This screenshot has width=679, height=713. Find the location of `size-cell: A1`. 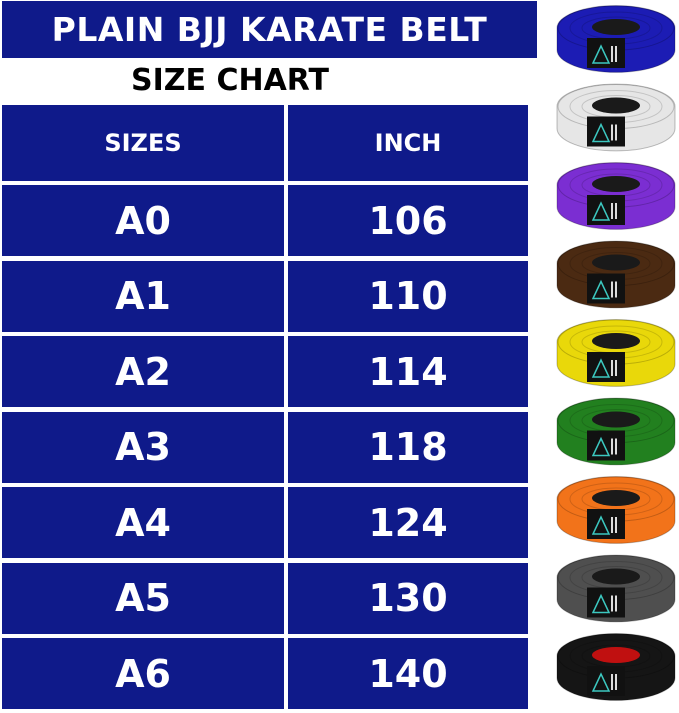

size-cell: A1 is located at coordinates (143, 296).